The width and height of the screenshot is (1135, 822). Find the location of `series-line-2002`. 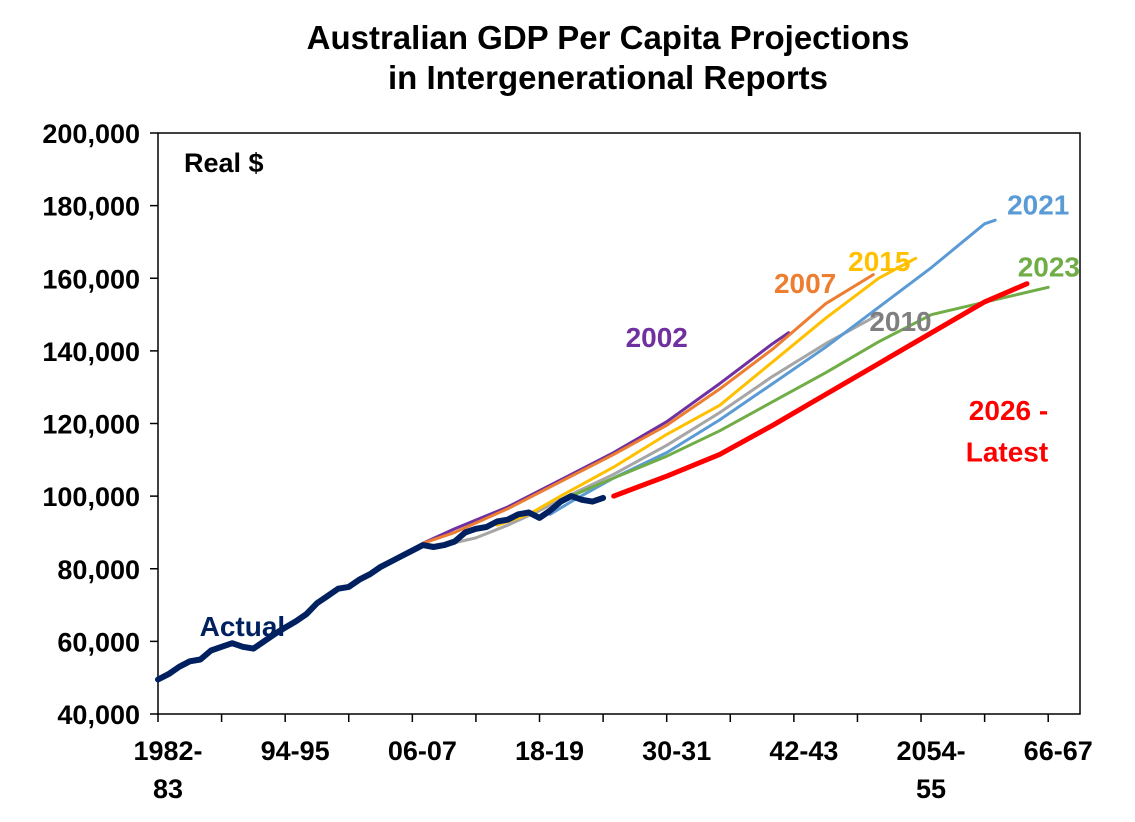

series-line-2002 is located at coordinates (606, 438).